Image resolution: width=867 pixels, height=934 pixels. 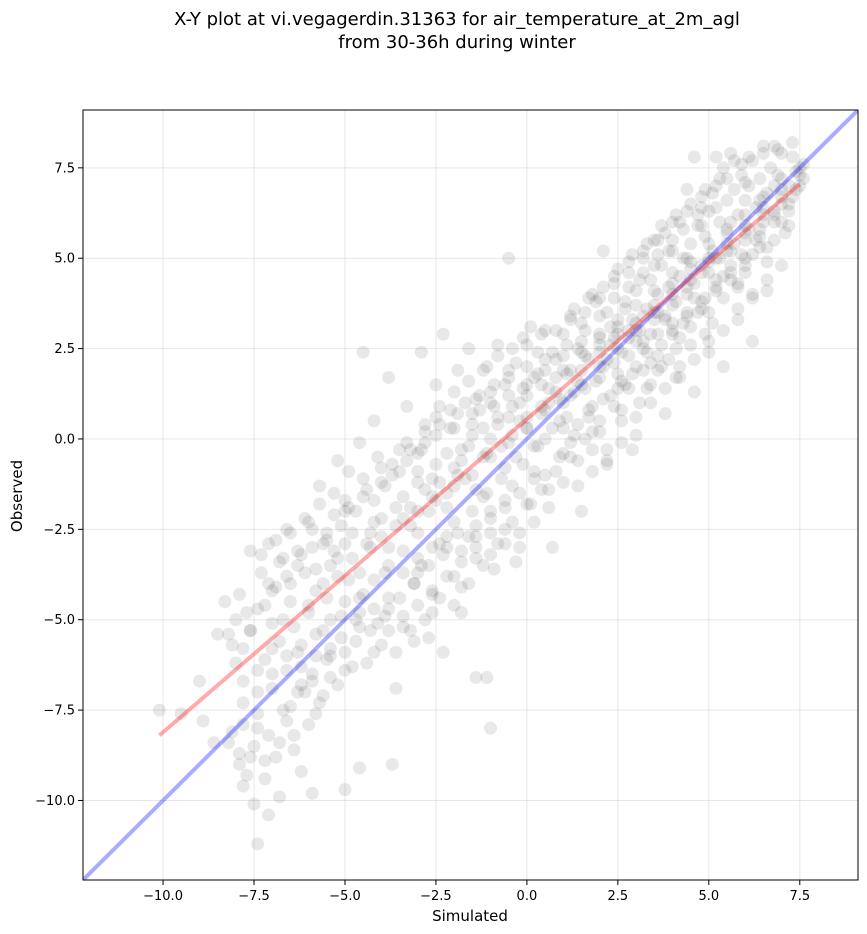 What do you see at coordinates (254, 896) in the screenshot?
I see `x-tick-label: −7.5` at bounding box center [254, 896].